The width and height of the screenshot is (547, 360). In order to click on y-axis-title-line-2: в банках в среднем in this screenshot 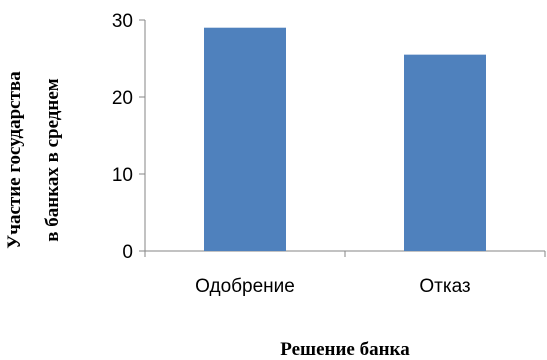, I will do `click(52, 160)`.